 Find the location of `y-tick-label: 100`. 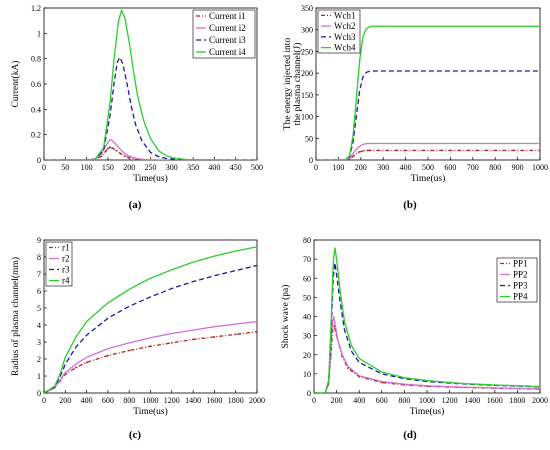

y-tick-label: 100 is located at coordinates (307, 117).